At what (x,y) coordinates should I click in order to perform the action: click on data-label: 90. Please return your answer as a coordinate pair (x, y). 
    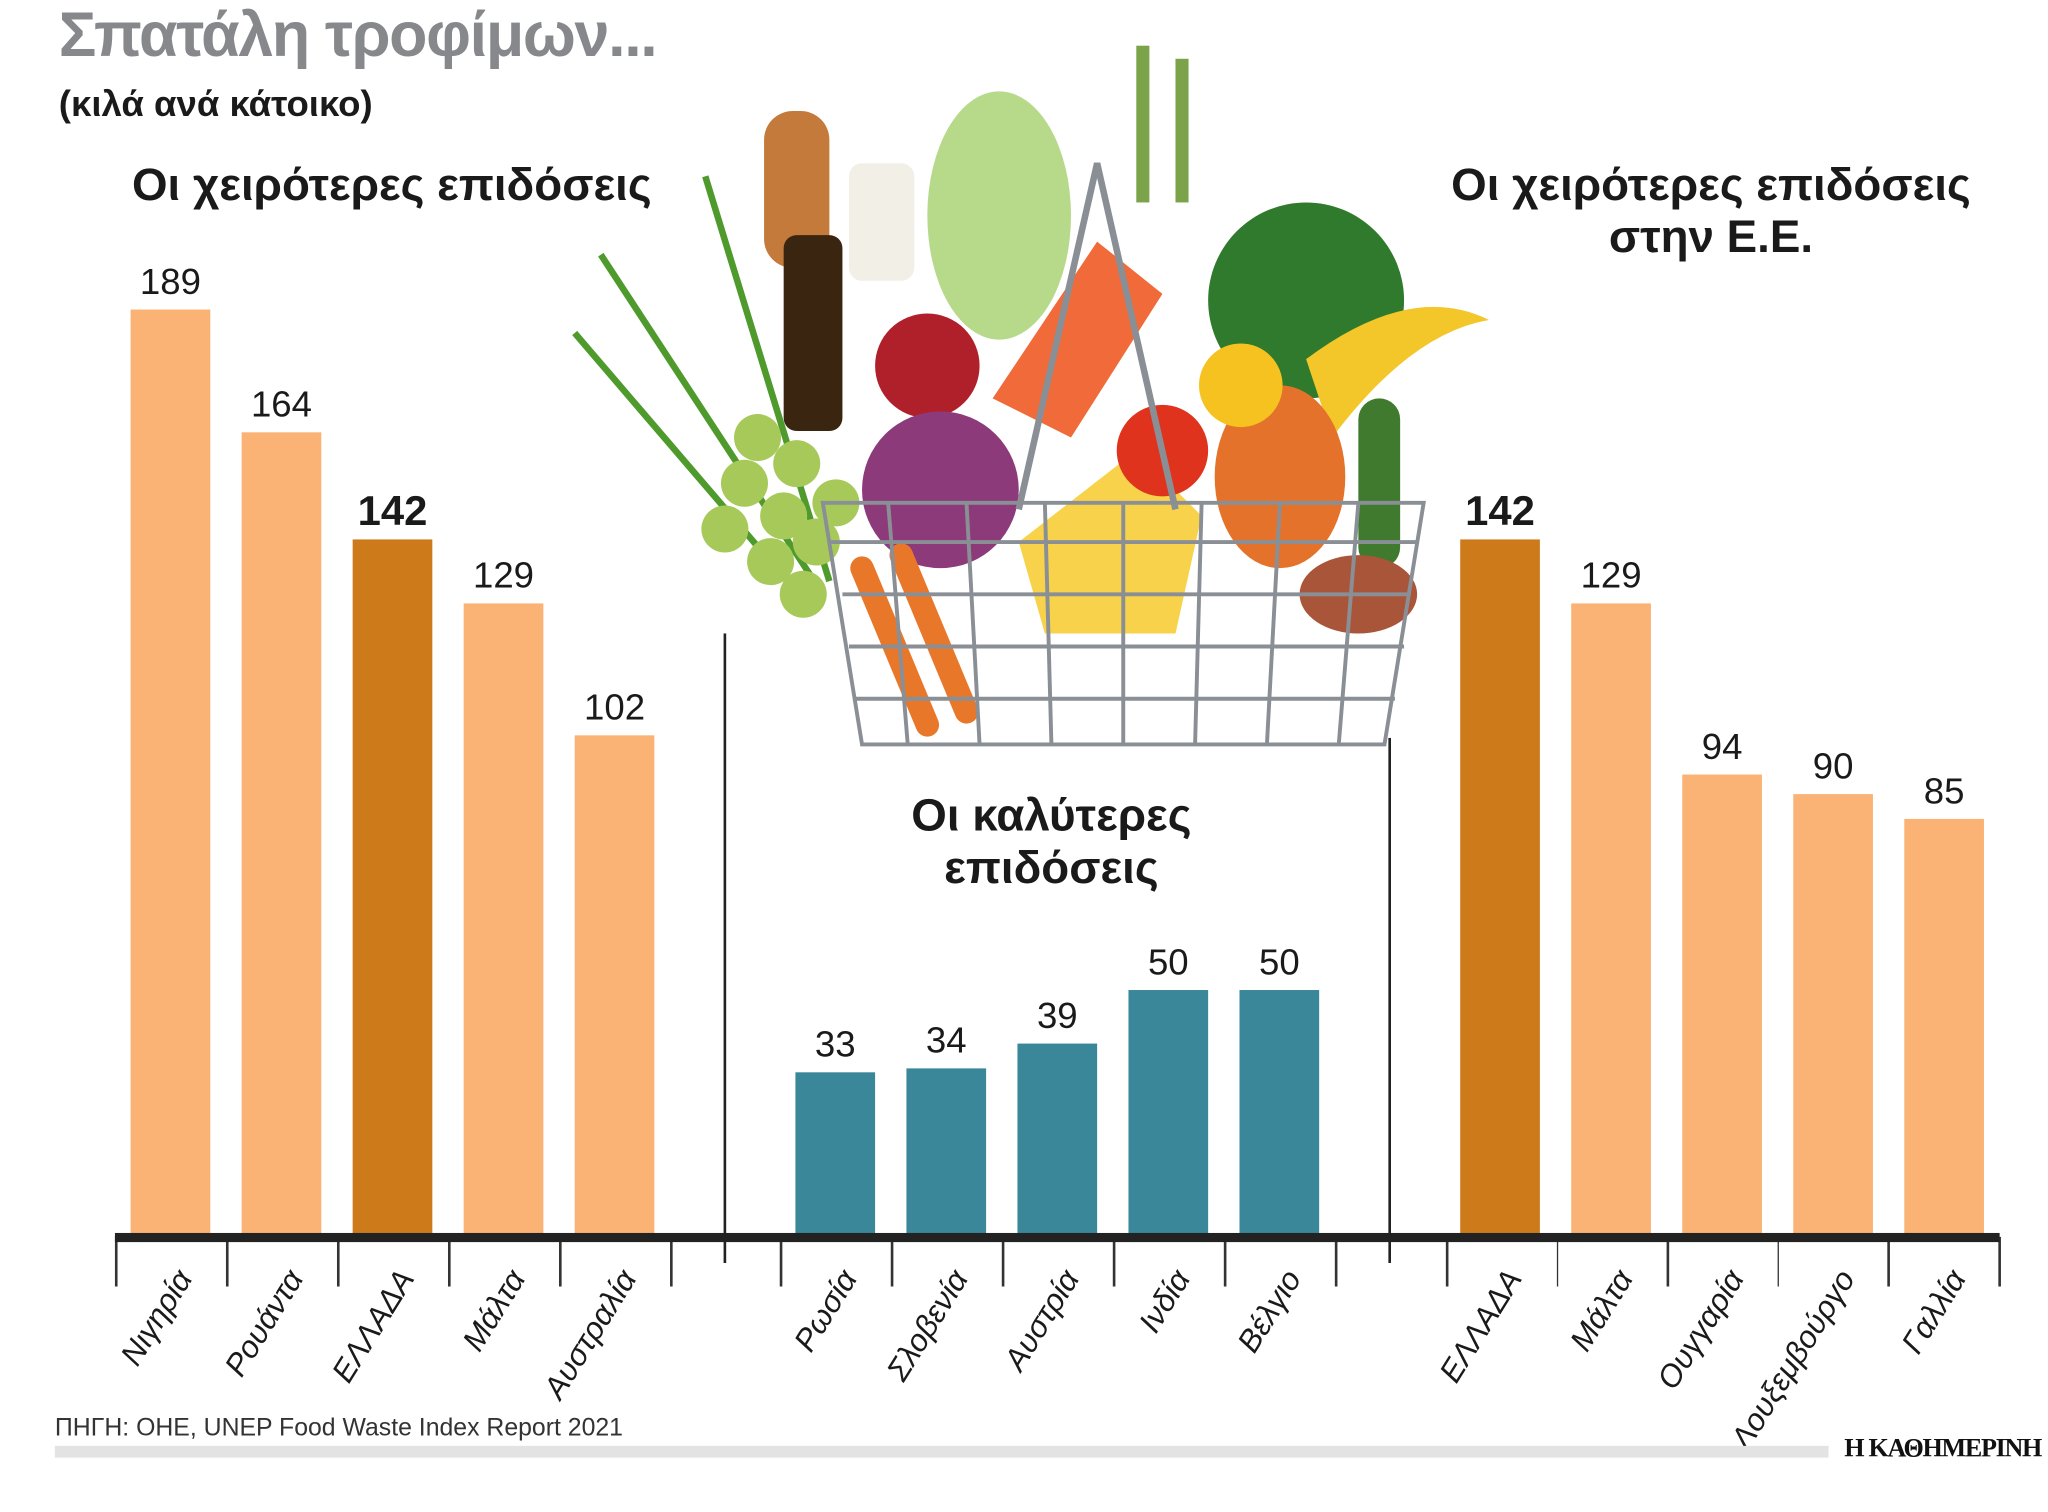
    Looking at the image, I should click on (1833, 766).